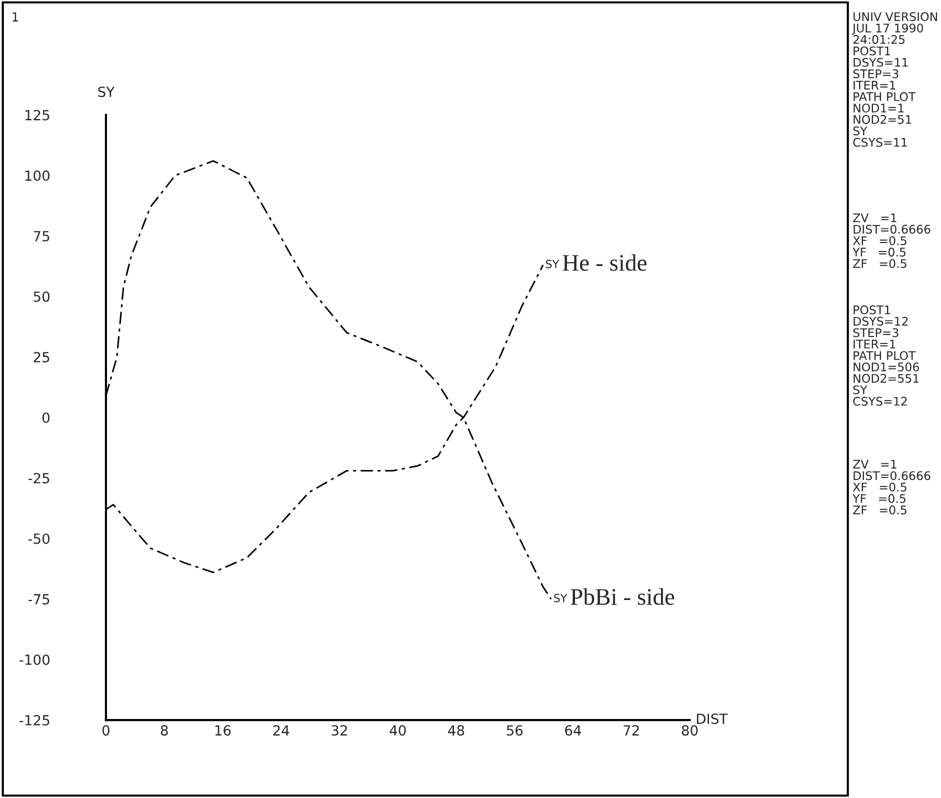  What do you see at coordinates (223, 730) in the screenshot?
I see `x-tick-label: 16` at bounding box center [223, 730].